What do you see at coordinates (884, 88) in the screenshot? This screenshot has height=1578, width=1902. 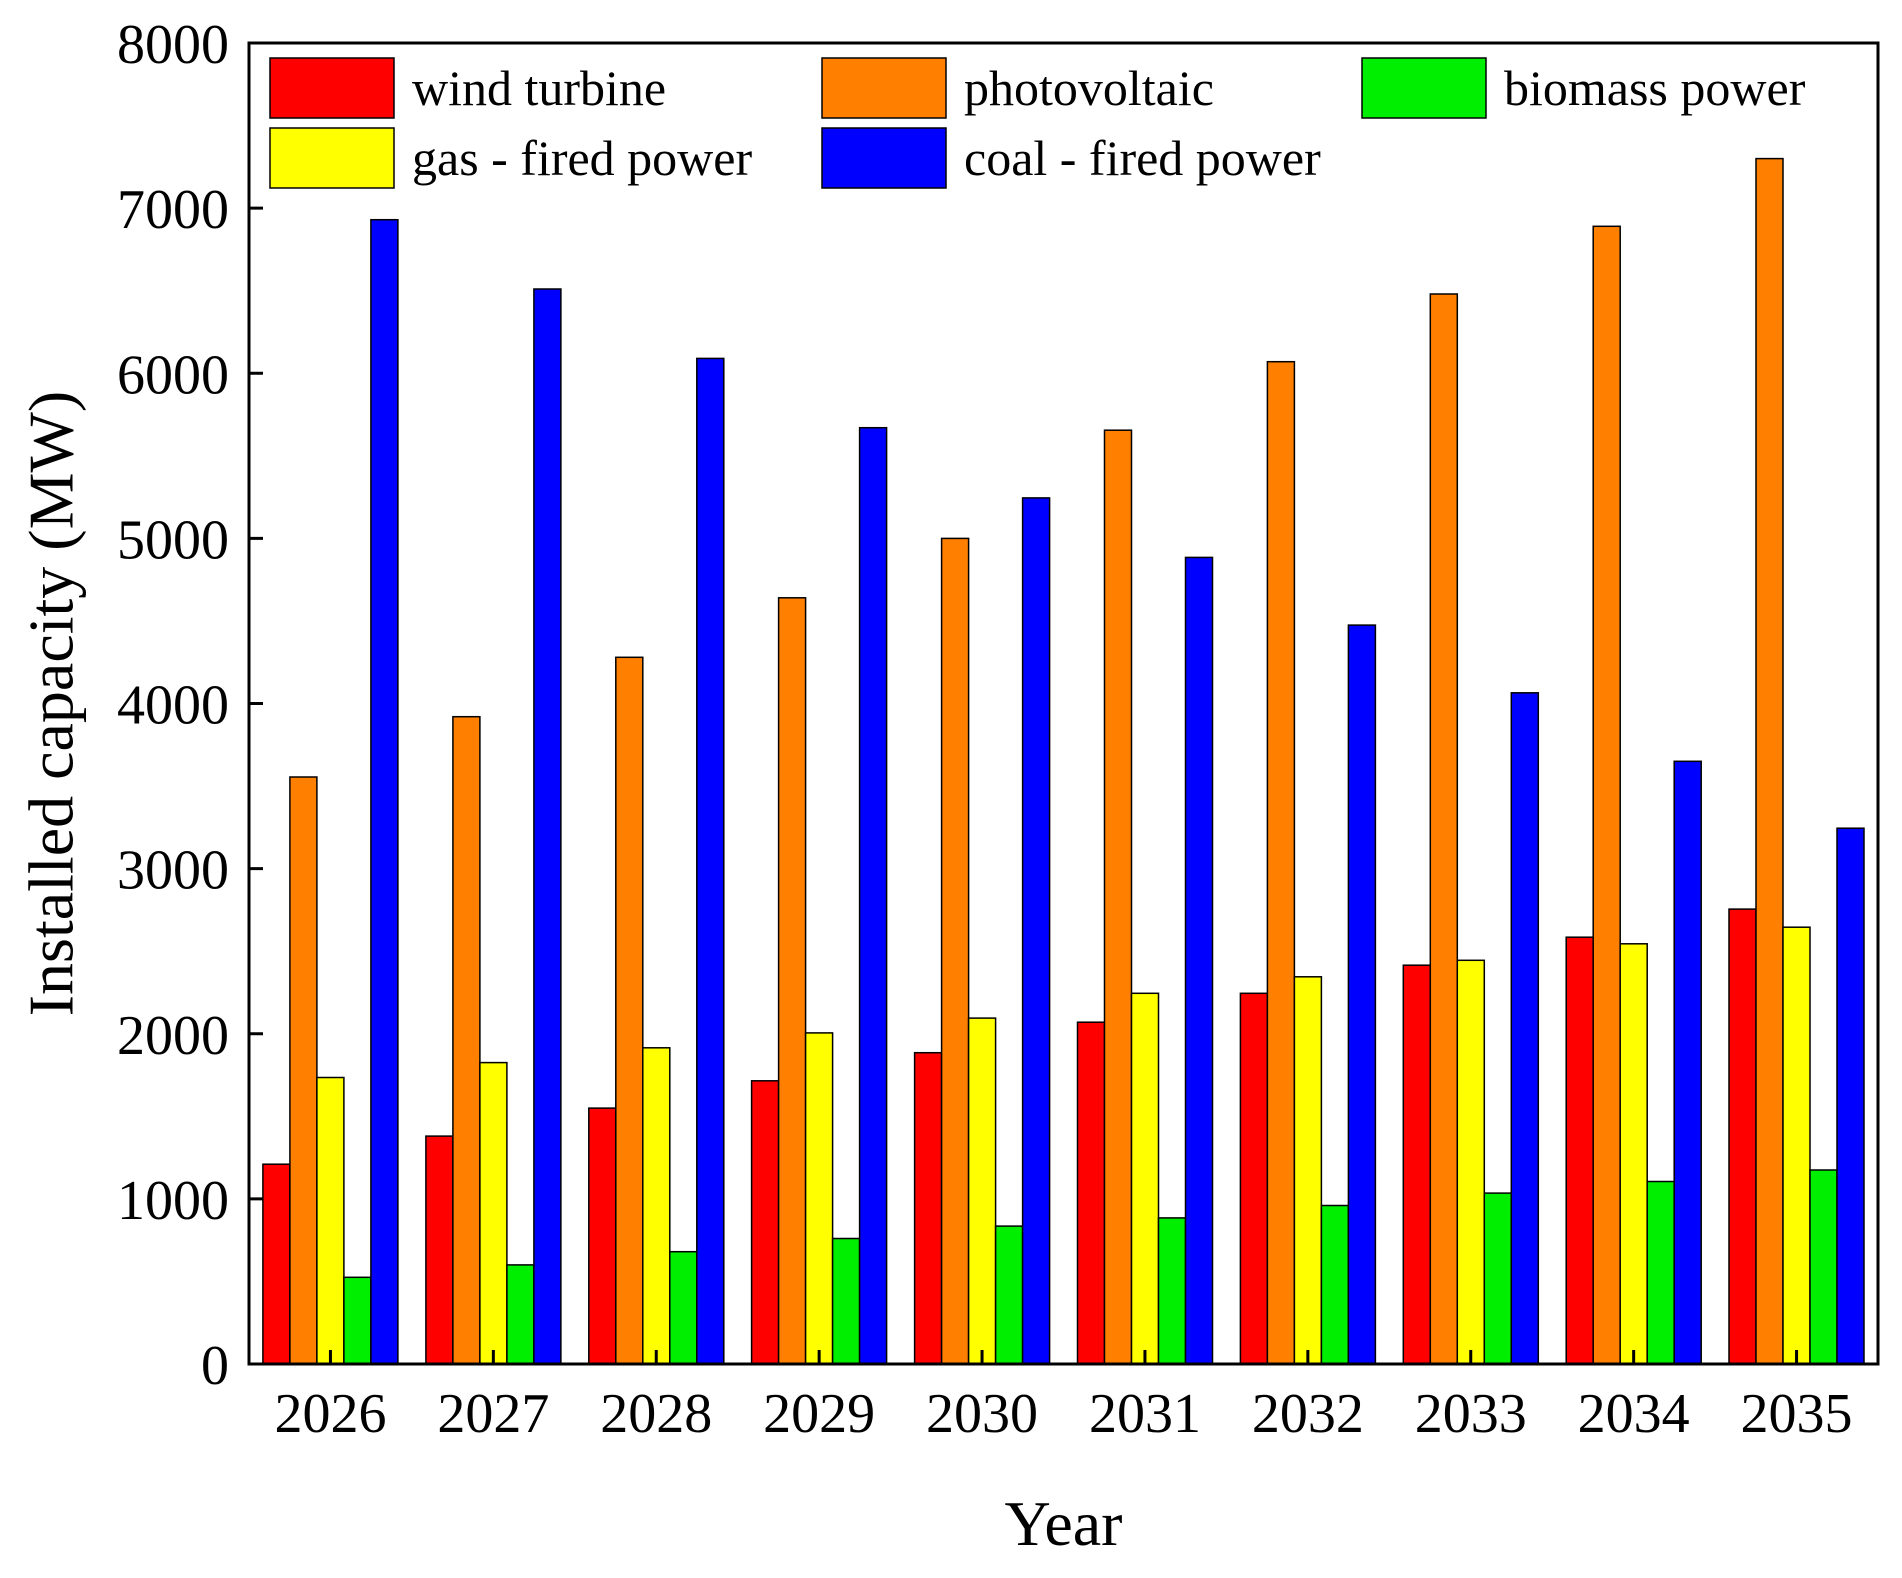 I see `legend-swatch-photovoltaic` at bounding box center [884, 88].